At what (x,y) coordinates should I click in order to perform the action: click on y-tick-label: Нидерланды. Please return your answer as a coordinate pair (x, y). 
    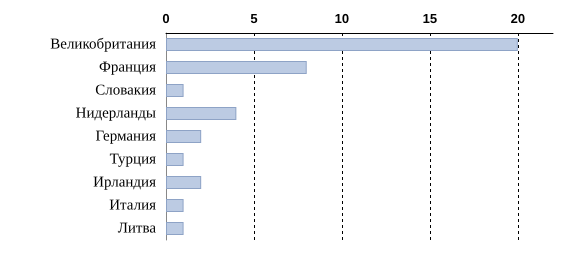
    Looking at the image, I should click on (116, 114).